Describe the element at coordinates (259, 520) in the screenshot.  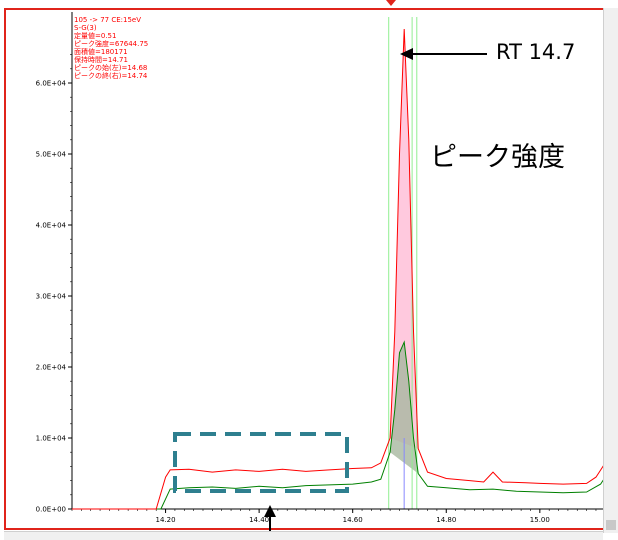
I see `x-tick-label: 14.40` at that location.